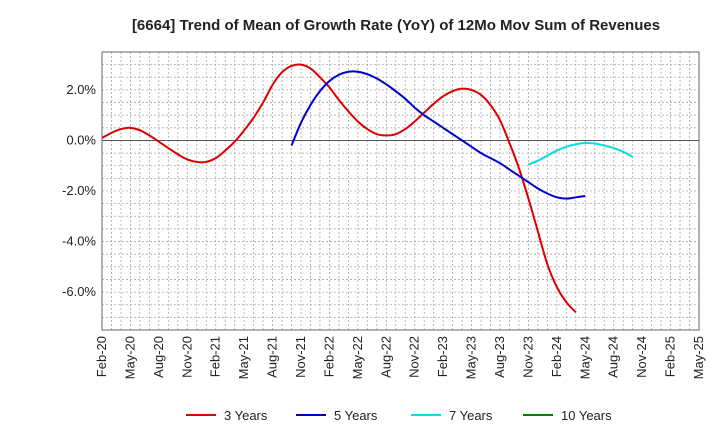 Image resolution: width=720 pixels, height=440 pixels. I want to click on y-axis-ticks: 2.0% 0.0% -2.0% -4.0% -6.0%, so click(79, 190).